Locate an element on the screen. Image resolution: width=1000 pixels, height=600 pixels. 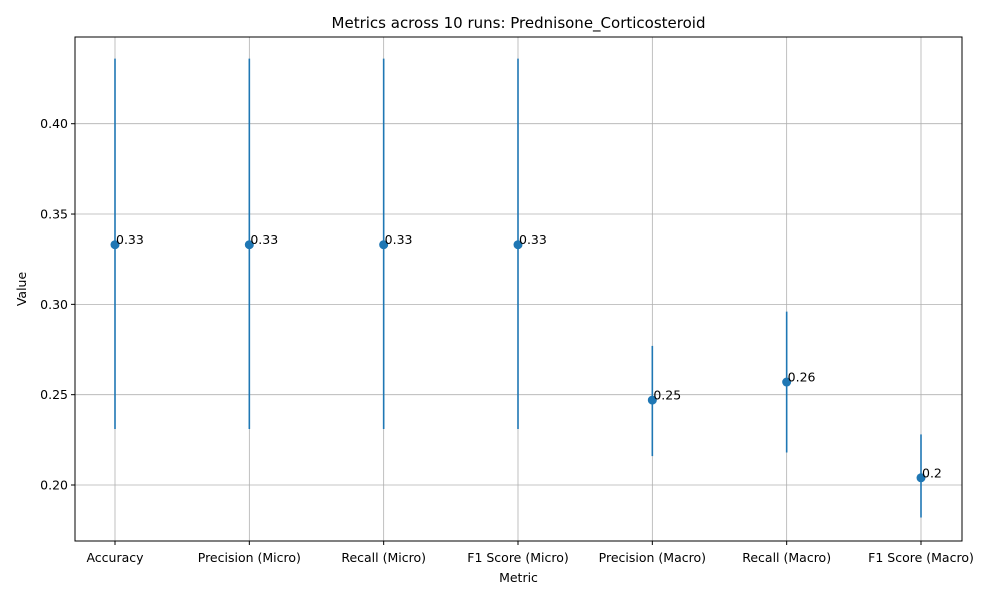
x-tick-label: F1 Score (Macro) is located at coordinates (921, 557).